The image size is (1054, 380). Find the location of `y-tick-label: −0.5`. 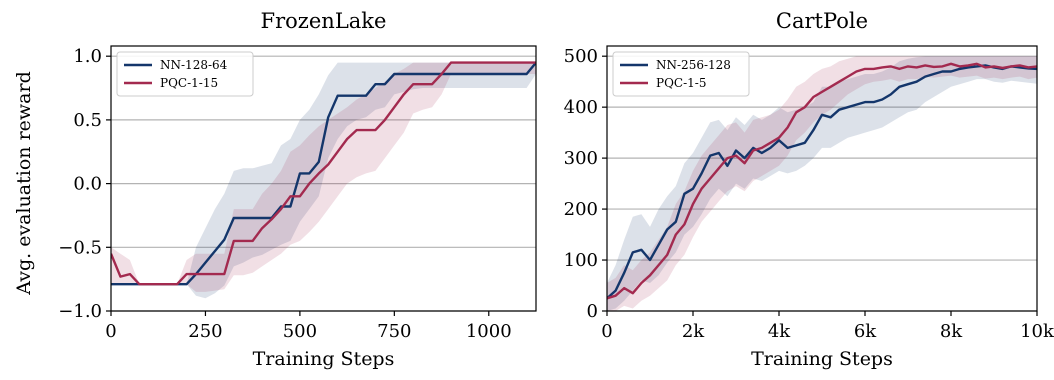

y-tick-label: −0.5 is located at coordinates (80, 247).